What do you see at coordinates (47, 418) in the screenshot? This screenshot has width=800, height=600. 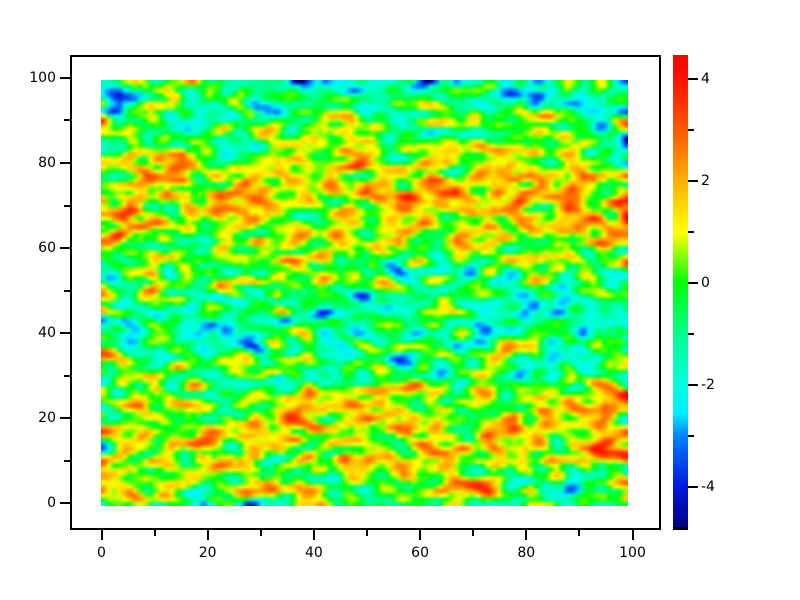 I see `y-tick-label: 20` at bounding box center [47, 418].